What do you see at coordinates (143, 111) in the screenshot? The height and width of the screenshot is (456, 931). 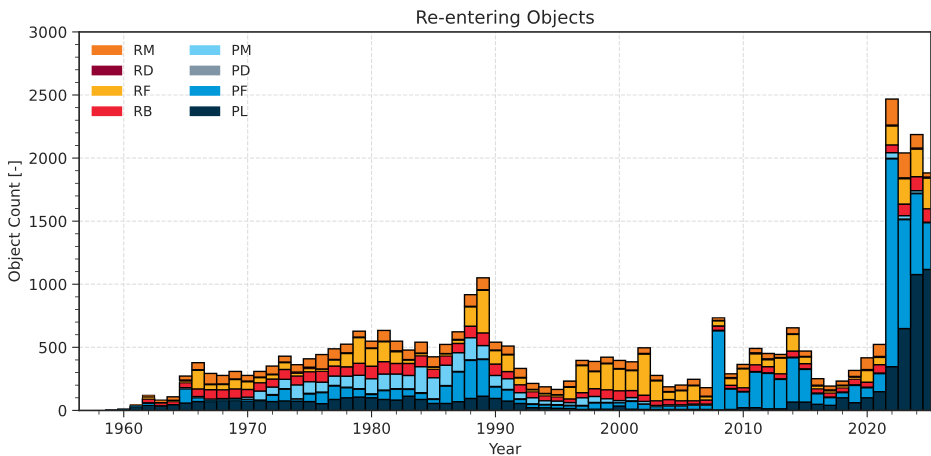 I see `legend-label: RB` at bounding box center [143, 111].